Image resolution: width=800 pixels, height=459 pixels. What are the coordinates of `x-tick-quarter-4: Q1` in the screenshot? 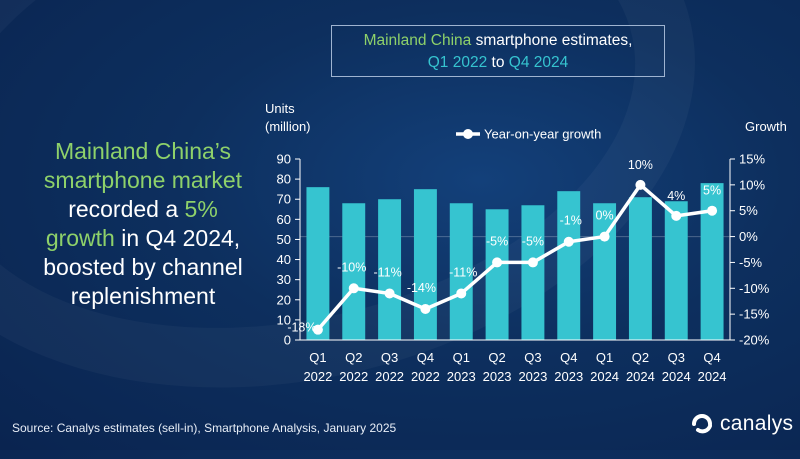 It's located at (461, 357).